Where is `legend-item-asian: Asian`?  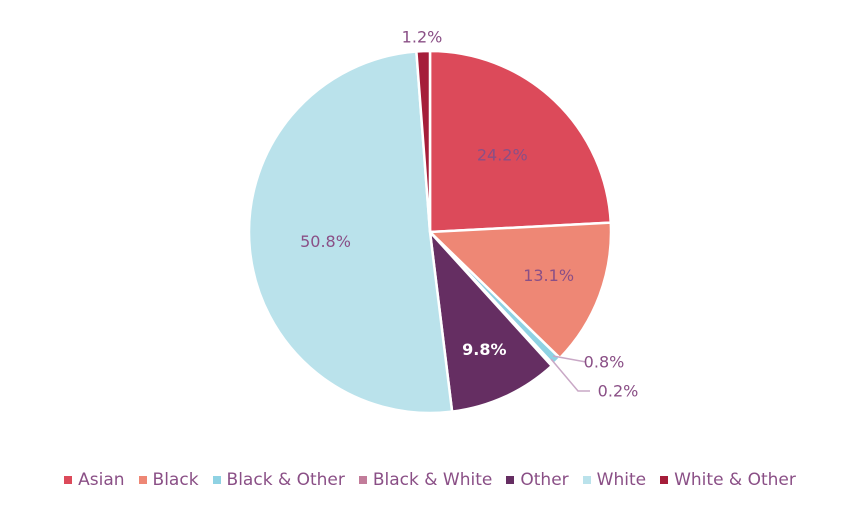
legend-item-asian: Asian is located at coordinates (94, 480).